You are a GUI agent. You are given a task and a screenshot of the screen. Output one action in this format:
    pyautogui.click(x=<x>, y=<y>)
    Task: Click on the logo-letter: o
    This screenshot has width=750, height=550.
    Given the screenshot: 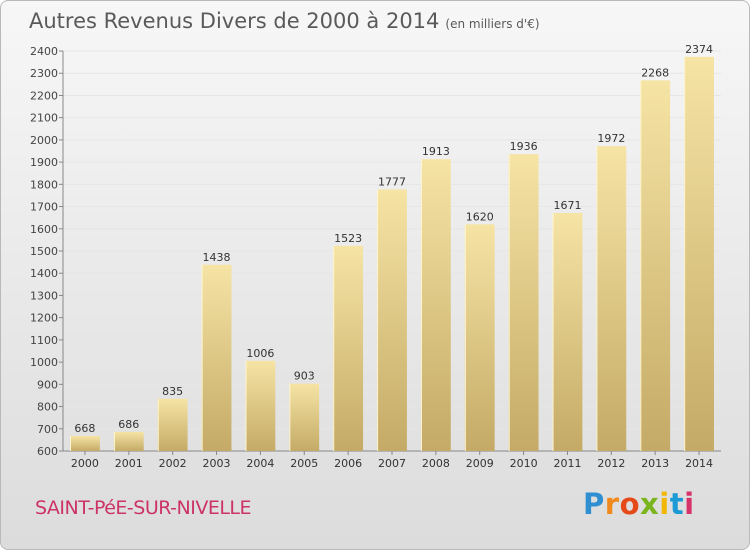 What is the action you would take?
    pyautogui.click(x=630, y=504)
    